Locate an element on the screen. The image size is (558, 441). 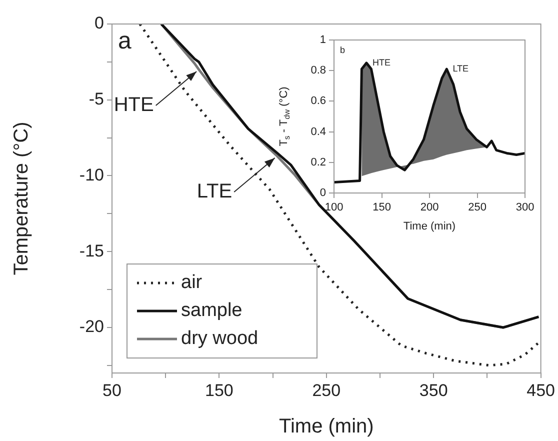
legend-label: air is located at coordinates (192, 283).